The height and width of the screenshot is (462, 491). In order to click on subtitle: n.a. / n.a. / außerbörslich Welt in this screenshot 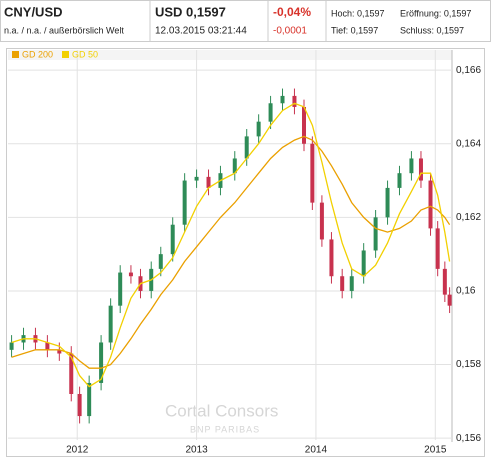, I will do `click(64, 30)`.